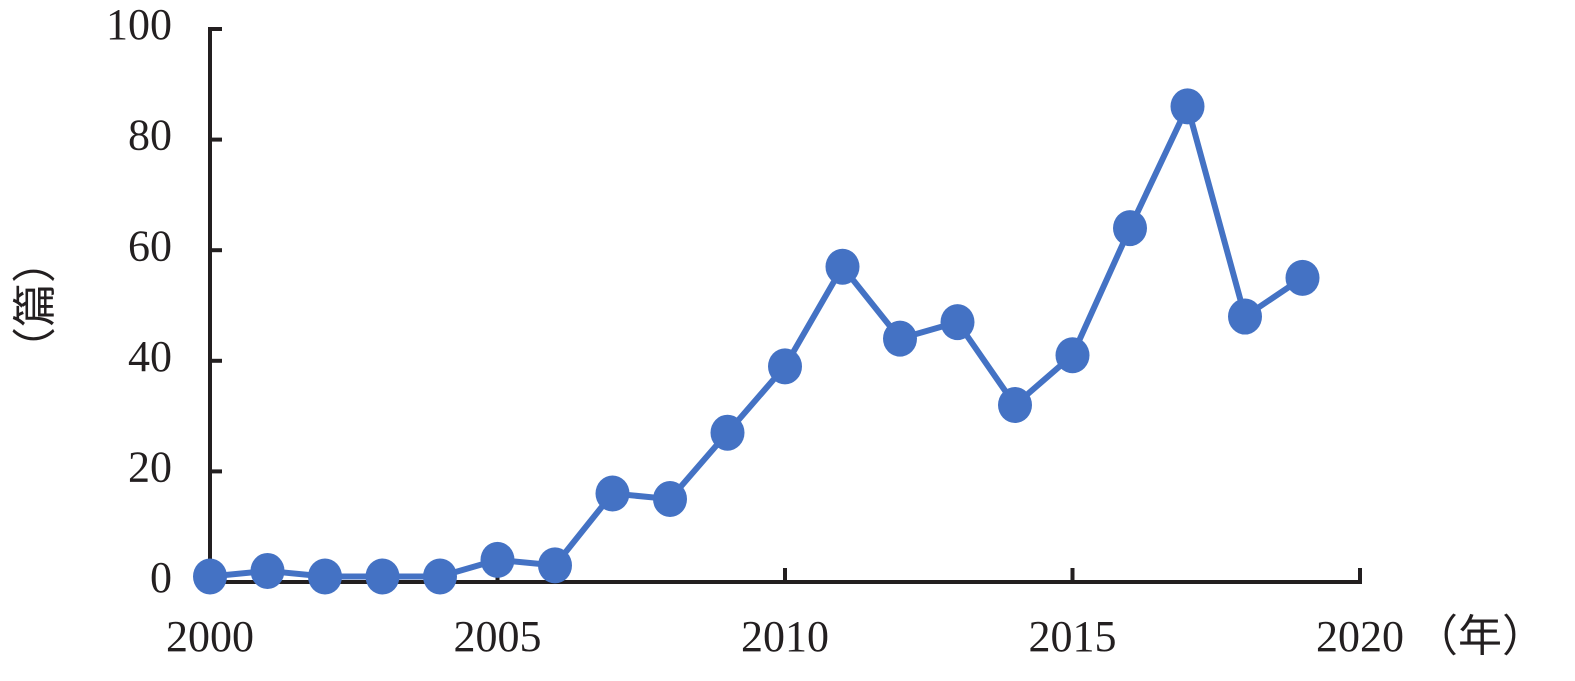 The width and height of the screenshot is (1575, 681). Describe the element at coordinates (1073, 636) in the screenshot. I see `x-tick-label: 2015` at that location.